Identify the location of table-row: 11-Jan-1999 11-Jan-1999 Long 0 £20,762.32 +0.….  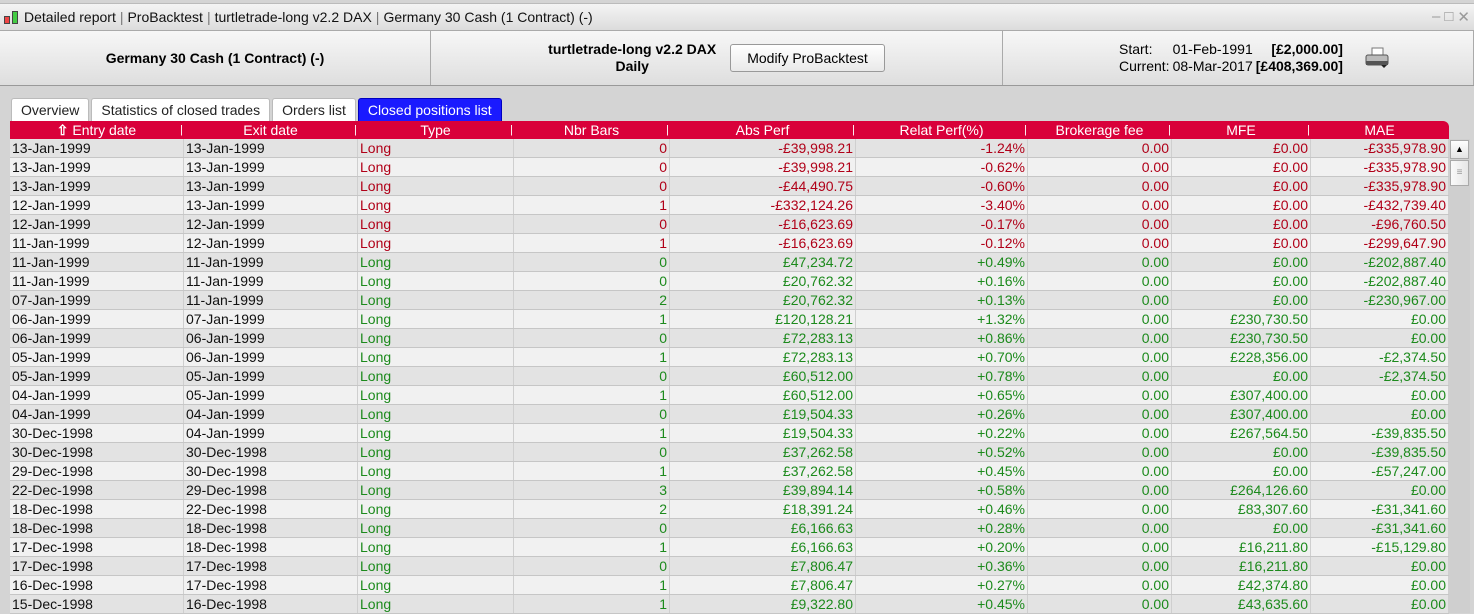
(729, 281).